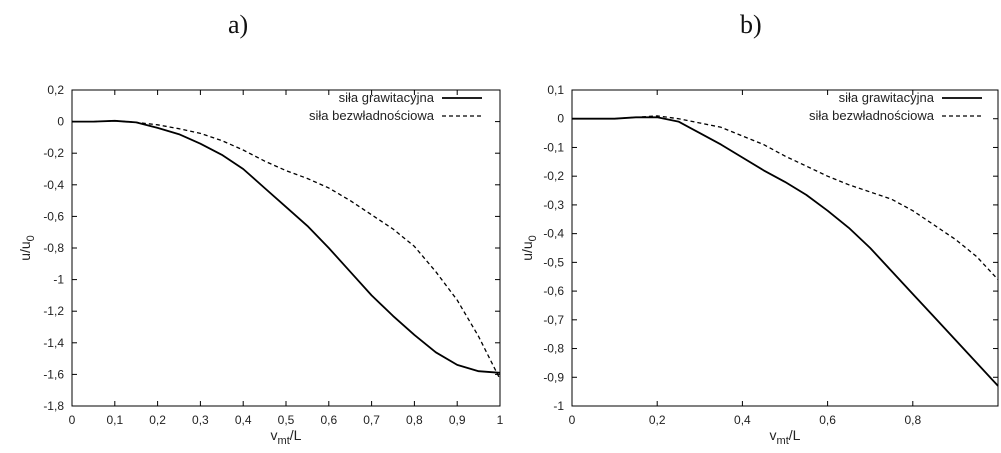 The height and width of the screenshot is (453, 1001). Describe the element at coordinates (114, 420) in the screenshot. I see `x-tick-label: 0,1` at that location.